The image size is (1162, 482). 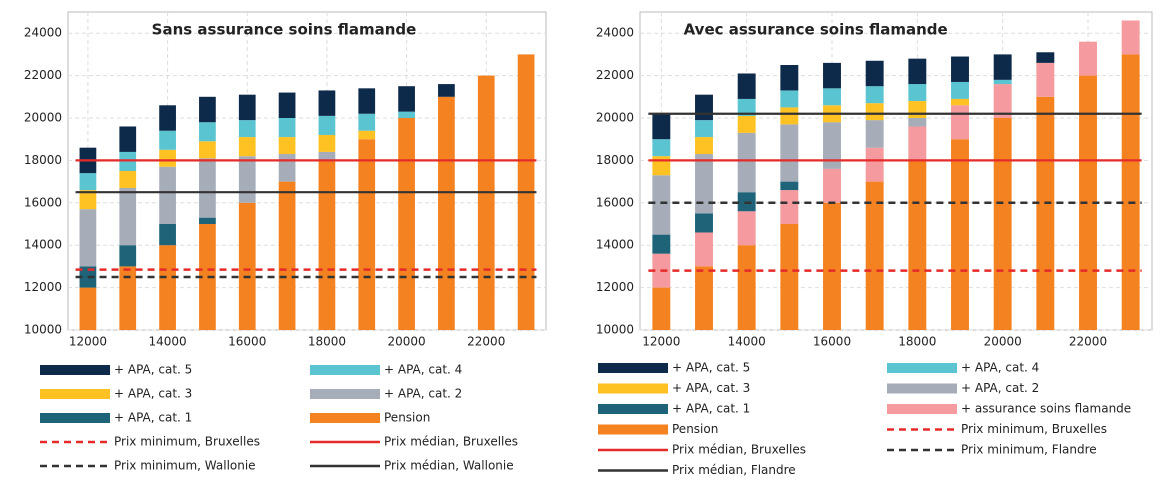 I want to click on chart-title: Sans assurance soins flamande, so click(x=284, y=30).